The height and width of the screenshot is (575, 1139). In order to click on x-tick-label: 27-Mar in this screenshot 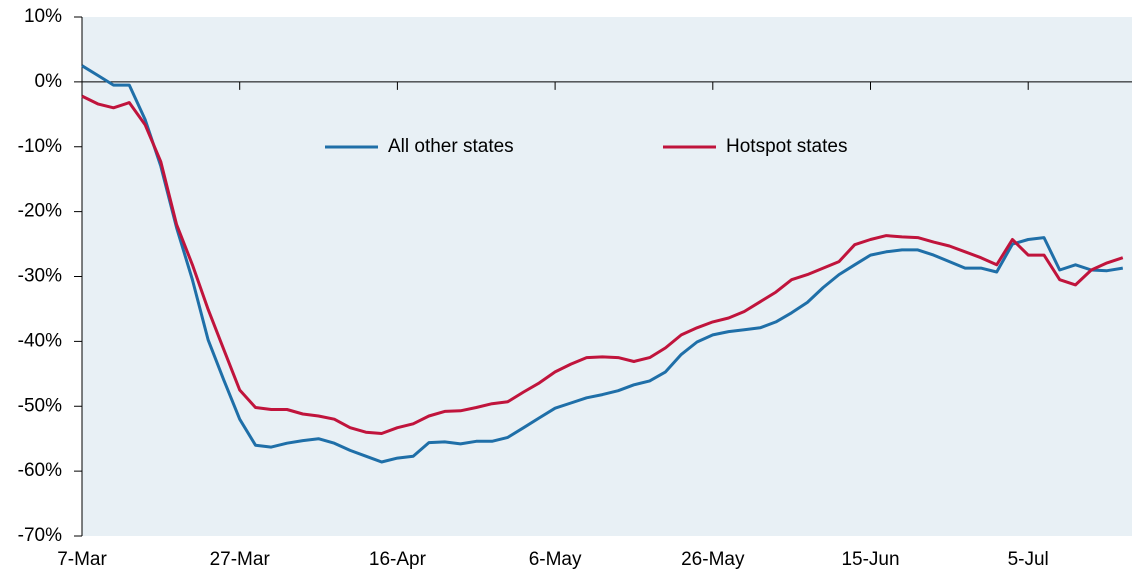, I will do `click(240, 559)`.